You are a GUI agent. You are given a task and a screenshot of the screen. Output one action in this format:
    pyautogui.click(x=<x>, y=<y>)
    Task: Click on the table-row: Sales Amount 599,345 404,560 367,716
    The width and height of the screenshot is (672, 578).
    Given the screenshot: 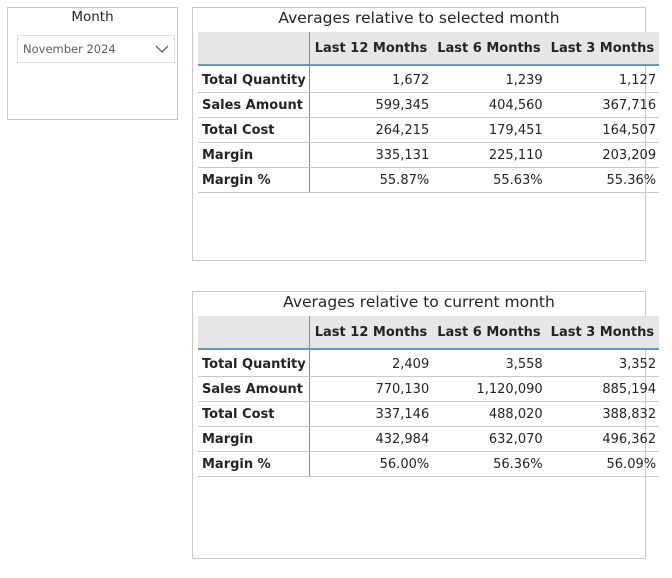 What is the action you would take?
    pyautogui.click(x=429, y=105)
    